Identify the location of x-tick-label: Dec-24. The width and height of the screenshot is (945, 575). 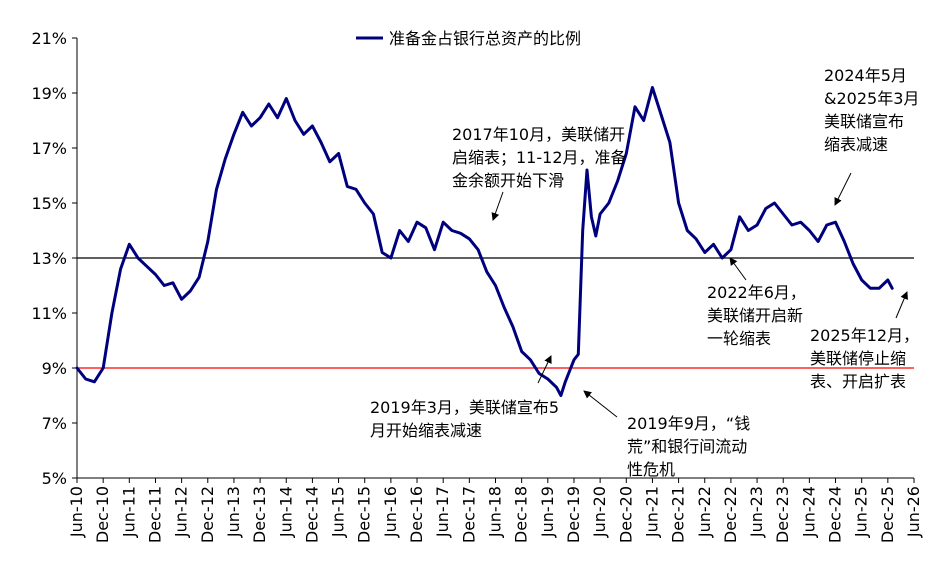
(835, 514).